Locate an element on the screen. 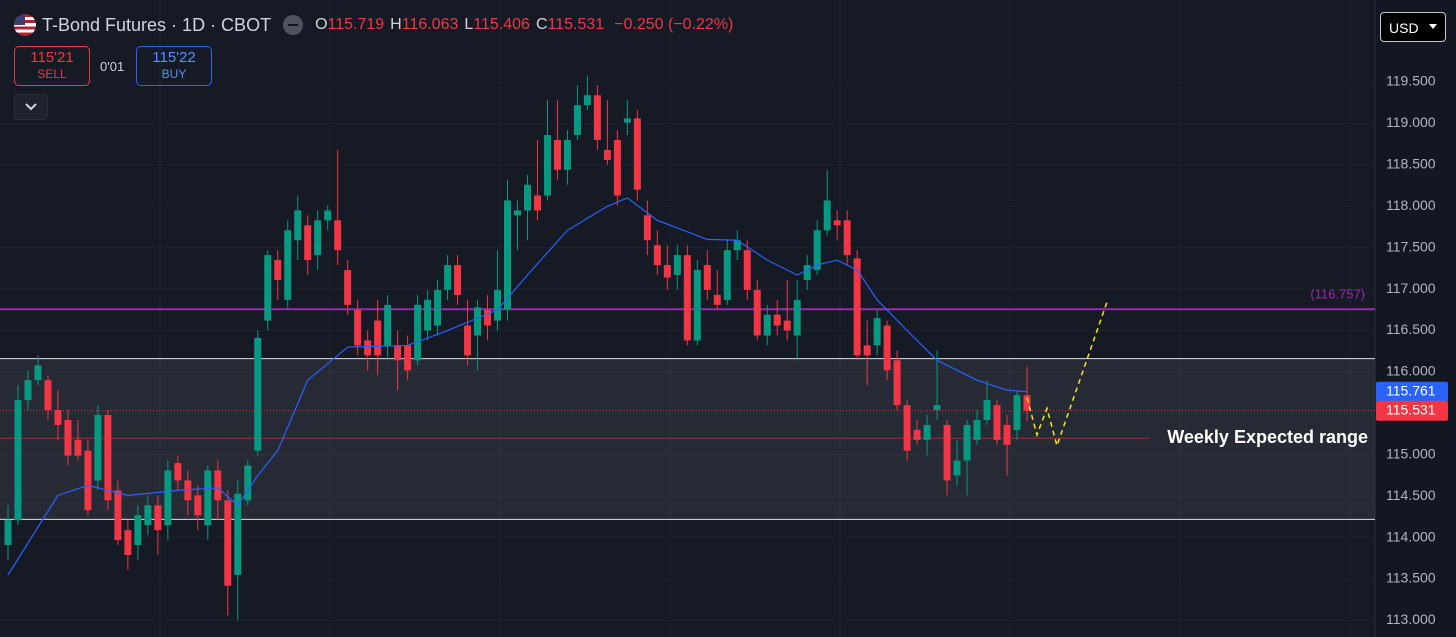 The height and width of the screenshot is (637, 1456). y-tick-label: 116.000 is located at coordinates (1411, 371).